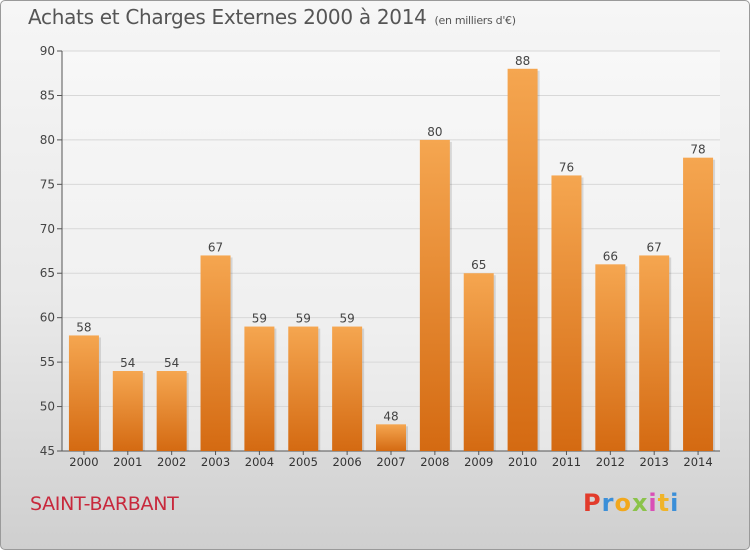 The image size is (750, 550). What do you see at coordinates (83, 327) in the screenshot?
I see `bar-value-label: 58` at bounding box center [83, 327].